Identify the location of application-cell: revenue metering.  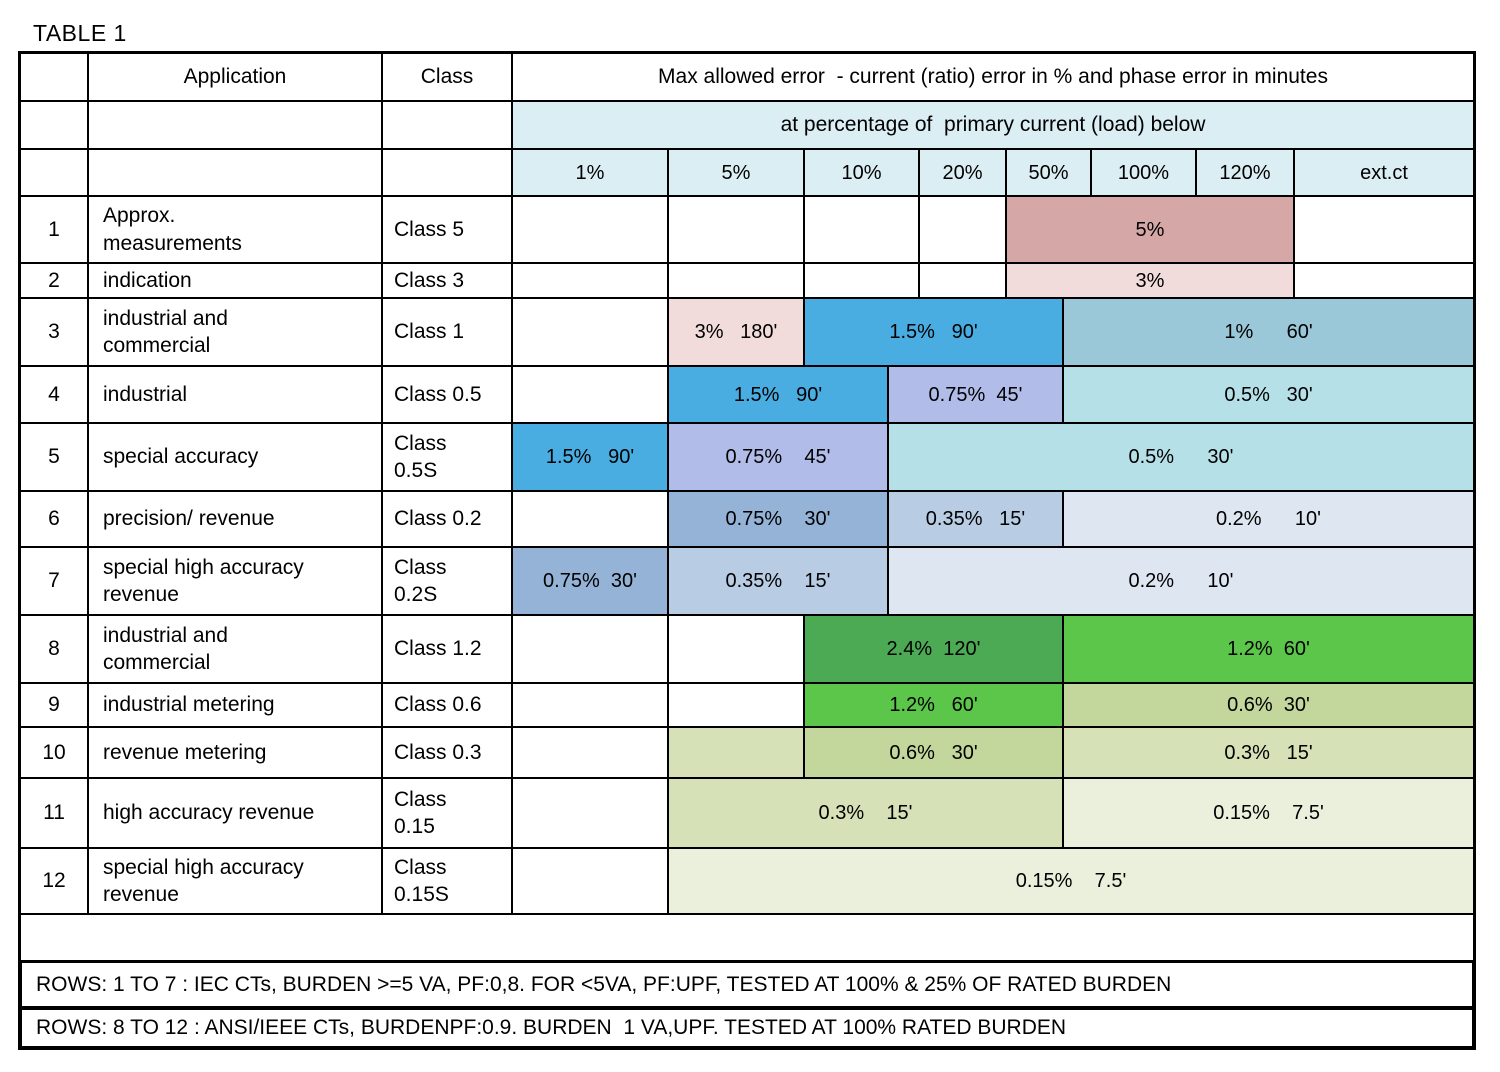
(235, 752).